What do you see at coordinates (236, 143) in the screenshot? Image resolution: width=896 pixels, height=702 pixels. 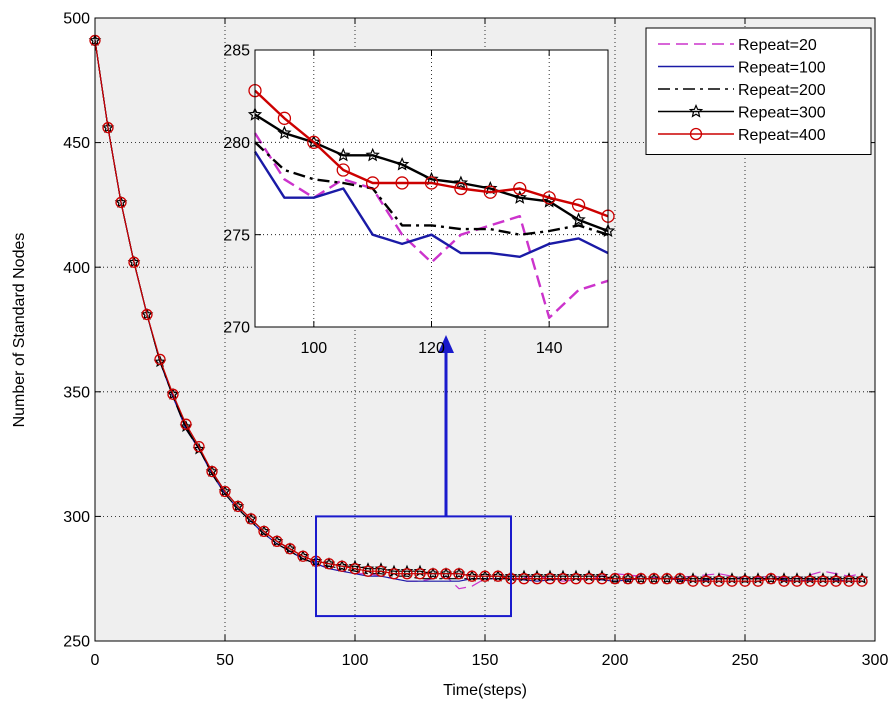 I see `y-tick-label: 280` at bounding box center [236, 143].